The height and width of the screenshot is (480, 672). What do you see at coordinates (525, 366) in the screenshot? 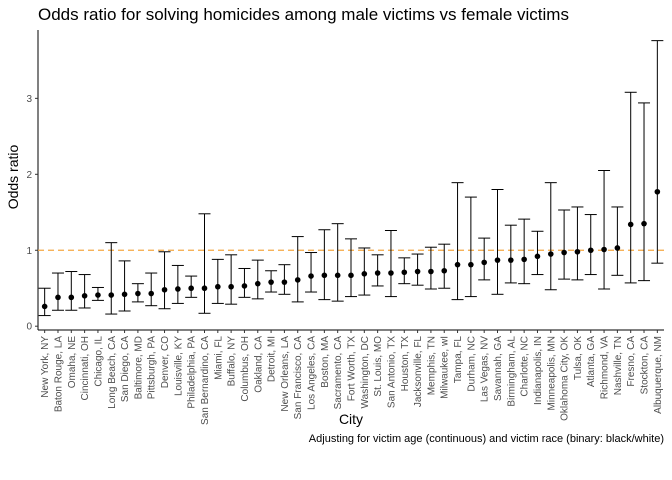
I see `x-tick-label: Charlotte, NC` at bounding box center [525, 366].